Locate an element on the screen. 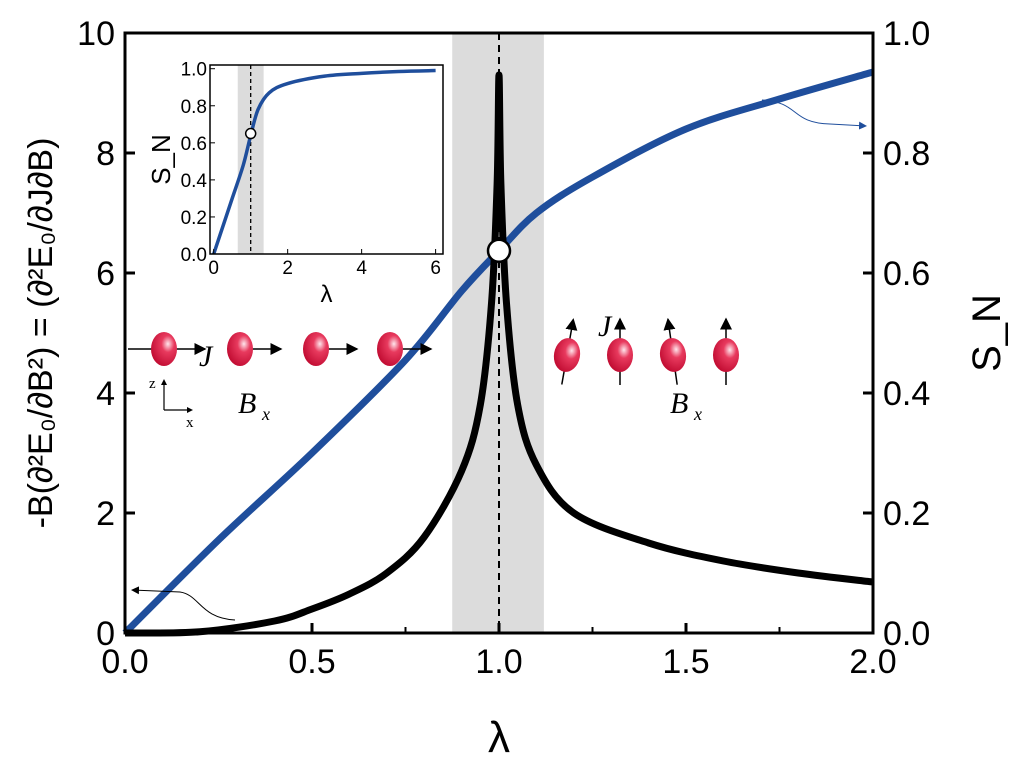 The height and width of the screenshot is (764, 1024). arrow-to-left-axis is located at coordinates (183, 603).